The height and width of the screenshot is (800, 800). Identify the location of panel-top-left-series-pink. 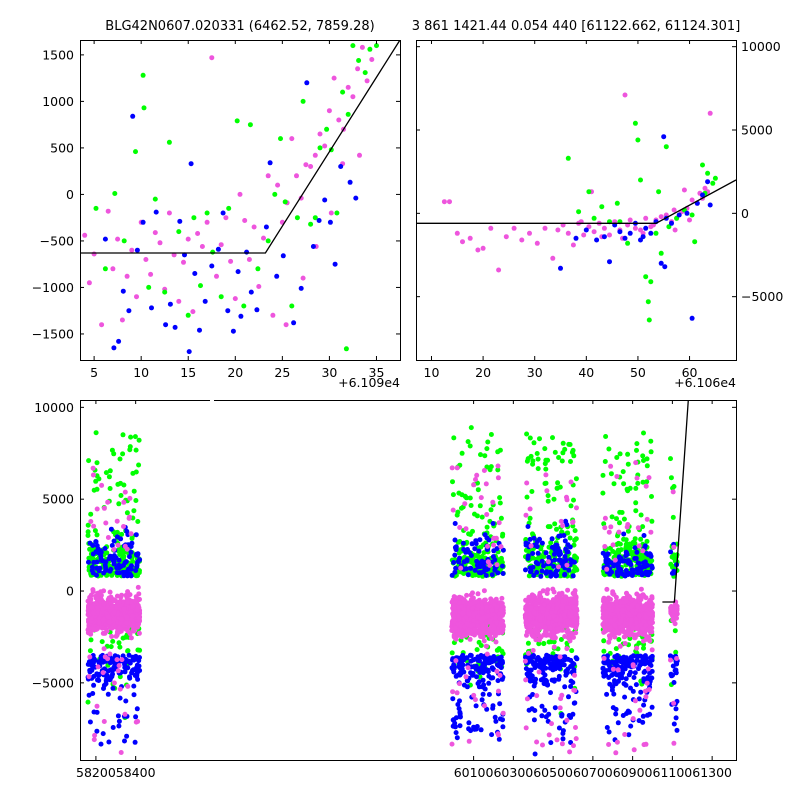
(228, 186).